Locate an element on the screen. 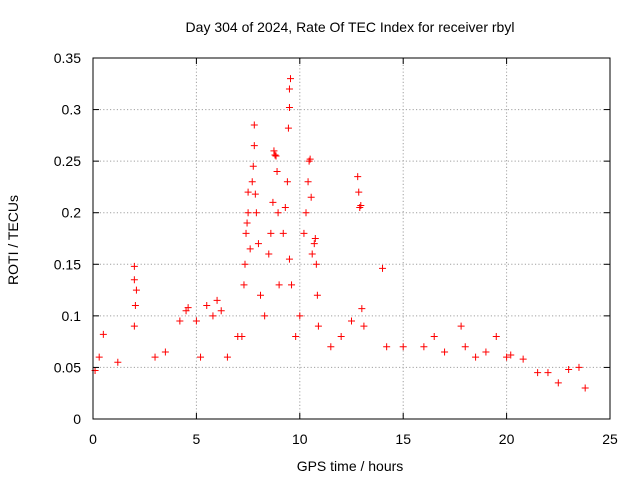 The height and width of the screenshot is (480, 640). x-tick-label: 25 is located at coordinates (610, 439).